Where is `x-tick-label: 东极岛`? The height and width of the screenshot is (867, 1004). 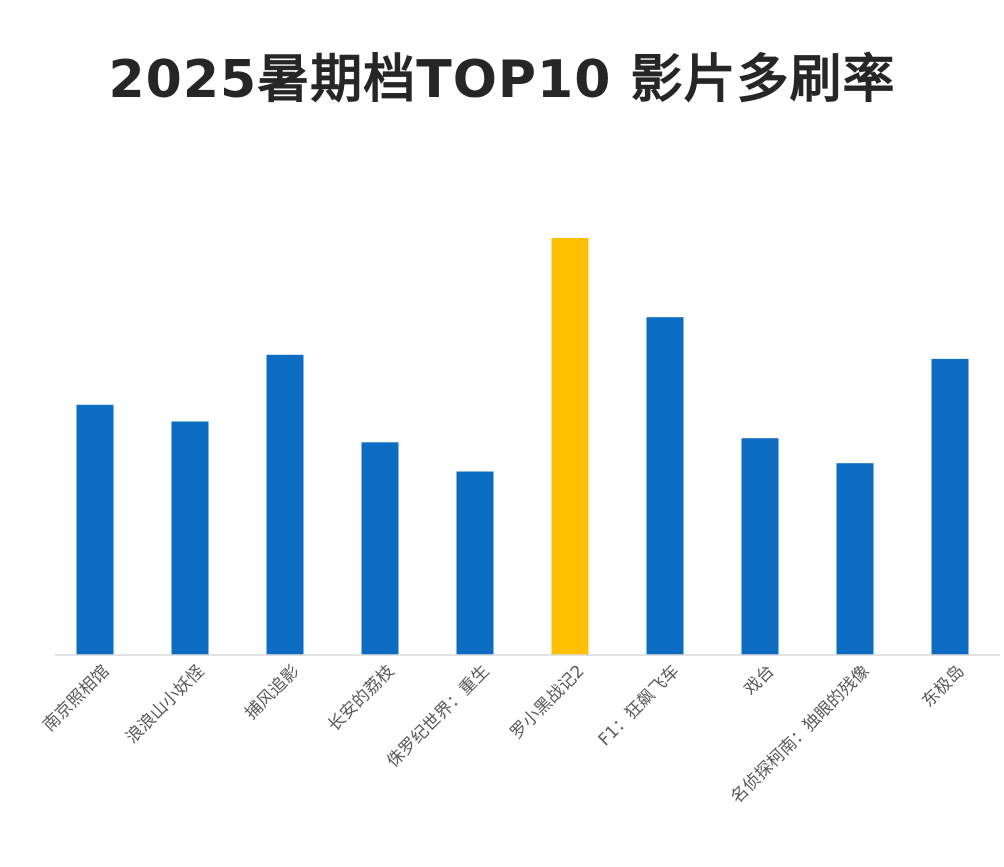 x-tick-label: 东极岛 is located at coordinates (943, 686).